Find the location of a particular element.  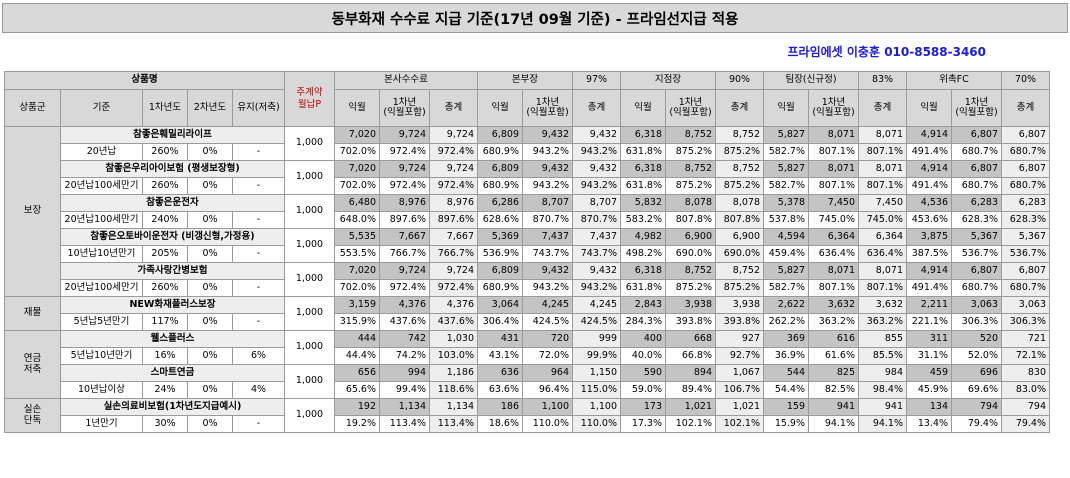

amount-cell: 8,976 is located at coordinates (453, 203).